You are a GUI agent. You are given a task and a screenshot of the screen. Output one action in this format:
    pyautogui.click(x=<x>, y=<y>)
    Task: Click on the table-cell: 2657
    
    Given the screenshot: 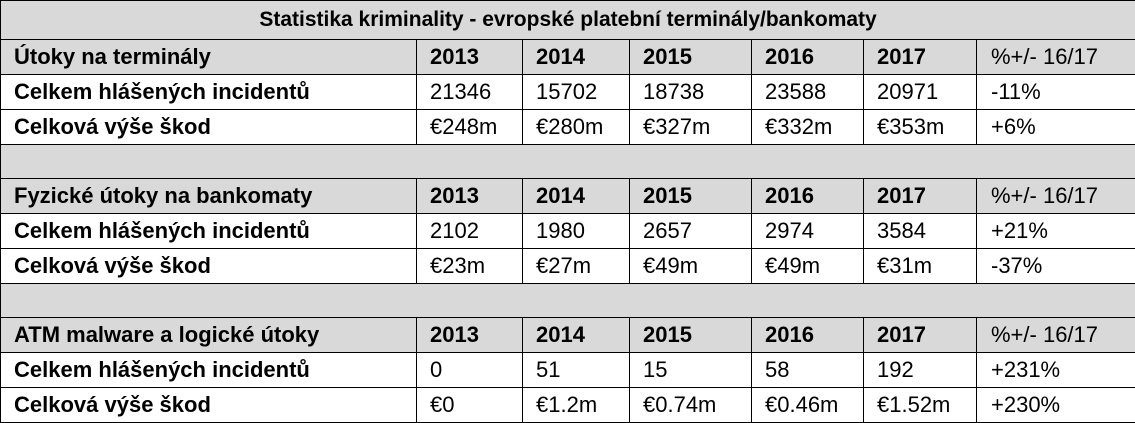 What is the action you would take?
    pyautogui.click(x=691, y=231)
    